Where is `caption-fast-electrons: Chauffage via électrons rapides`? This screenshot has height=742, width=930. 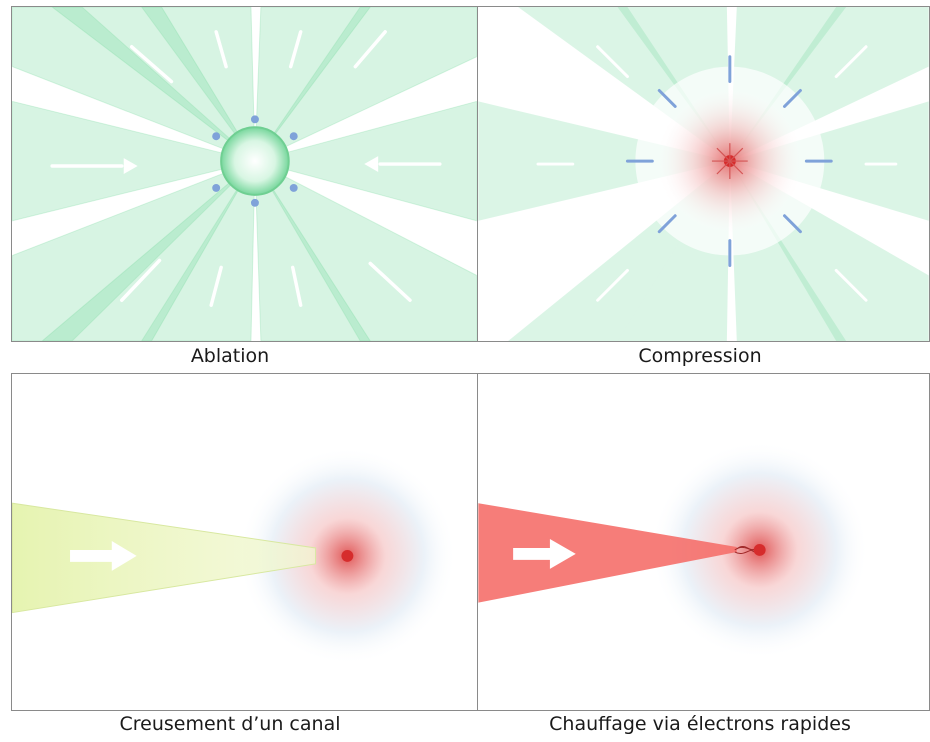 caption-fast-electrons: Chauffage via électrons rapides is located at coordinates (700, 724).